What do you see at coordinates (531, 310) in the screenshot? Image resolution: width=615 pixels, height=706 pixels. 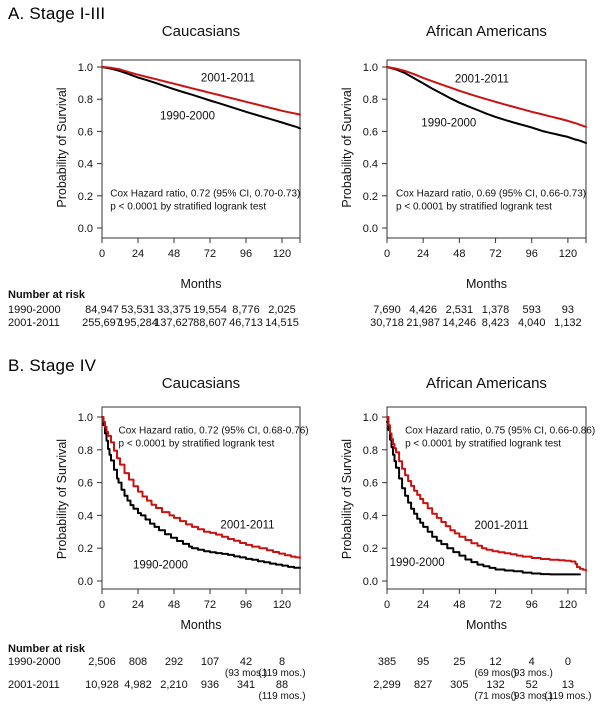 I see `risk-value: 593` at bounding box center [531, 310].